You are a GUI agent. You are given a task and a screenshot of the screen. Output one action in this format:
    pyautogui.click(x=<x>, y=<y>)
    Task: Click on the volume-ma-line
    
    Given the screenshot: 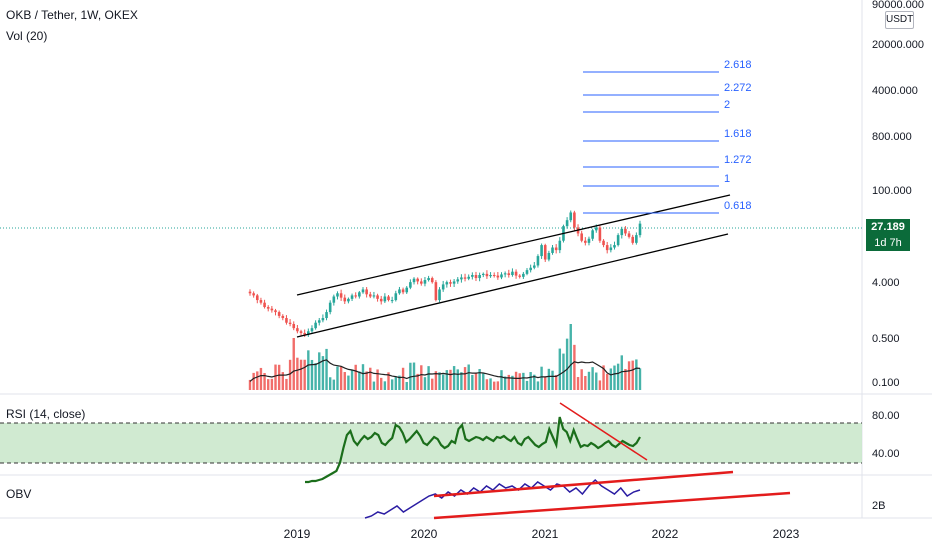 What is the action you would take?
    pyautogui.click(x=445, y=370)
    